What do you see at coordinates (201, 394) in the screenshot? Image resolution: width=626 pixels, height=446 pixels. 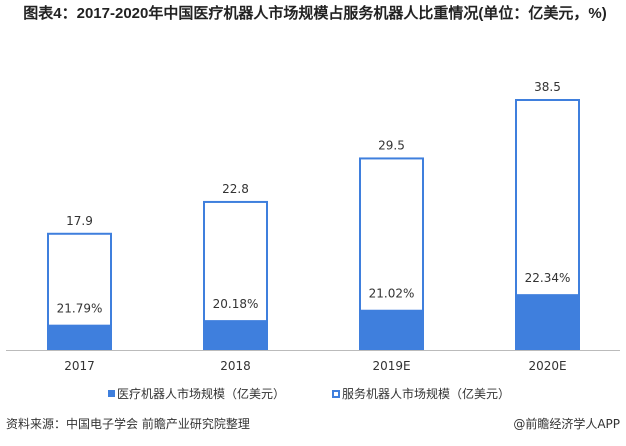 I see `legend-label-medical: 医疗机器人市场规模（亿美元）` at bounding box center [201, 394].